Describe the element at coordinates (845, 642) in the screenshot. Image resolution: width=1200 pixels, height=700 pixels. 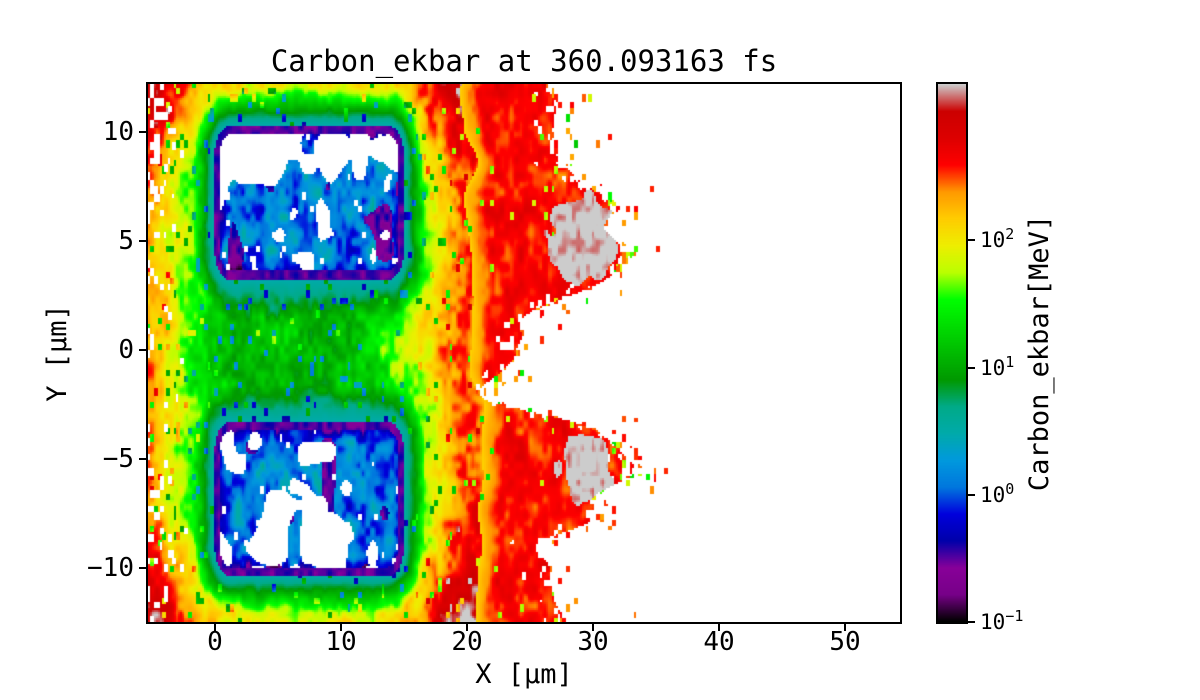
I see `x-tick-label: 50` at that location.